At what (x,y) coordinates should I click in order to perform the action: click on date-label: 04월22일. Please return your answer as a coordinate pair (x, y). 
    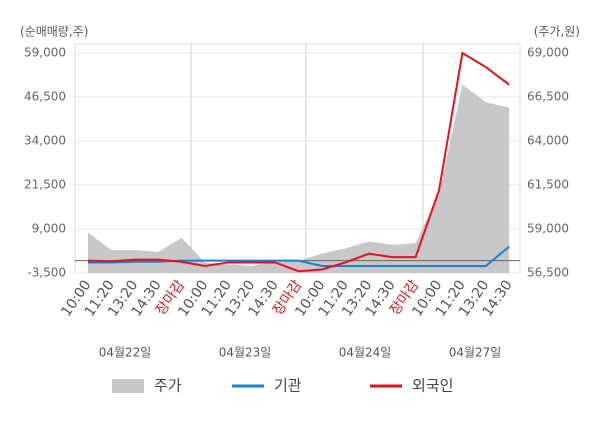
    Looking at the image, I should click on (125, 353).